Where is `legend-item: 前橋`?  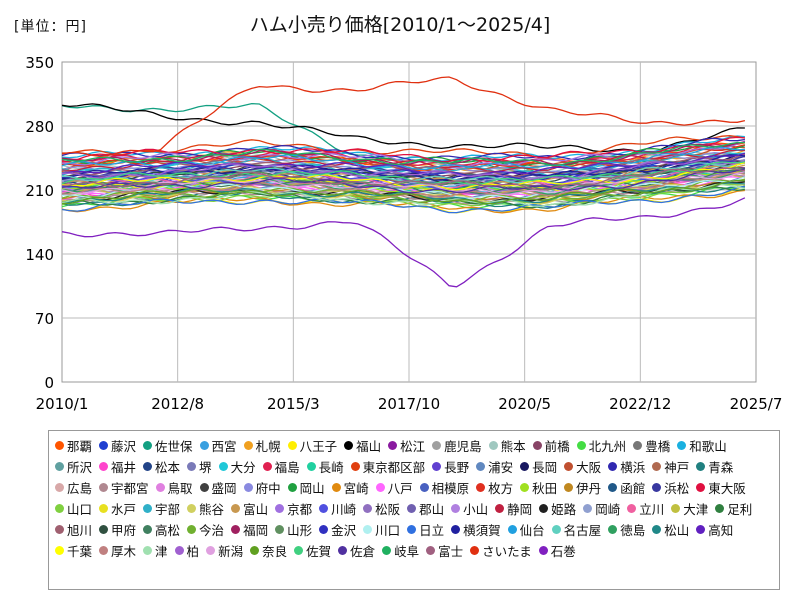
legend-item: 前橋 is located at coordinates (551, 445).